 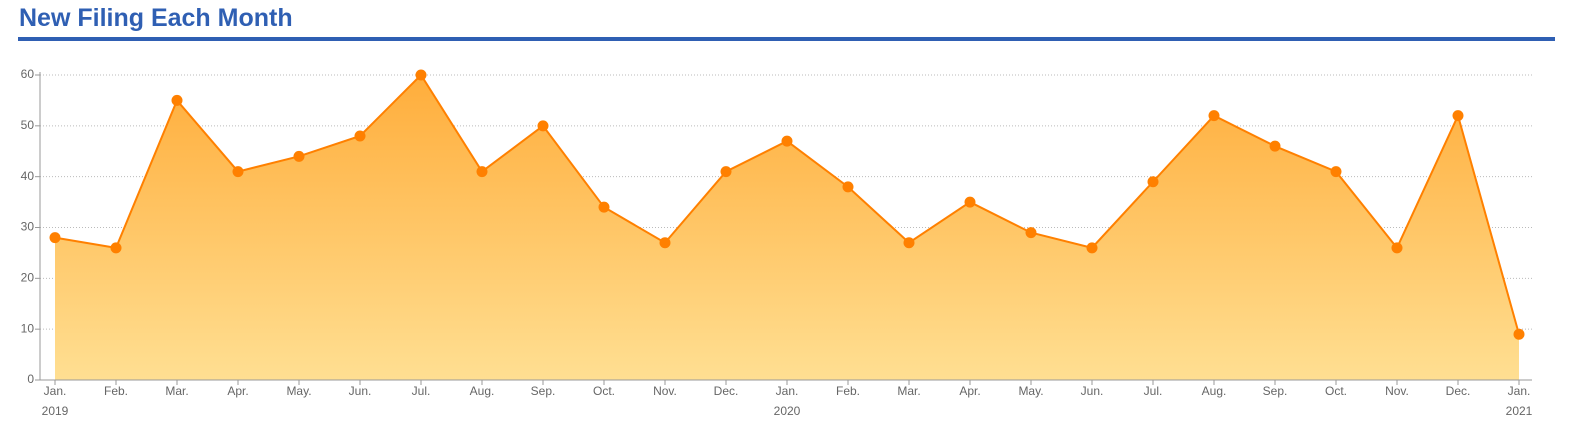 What do you see at coordinates (28, 328) in the screenshot?
I see `y-tick-label: 10` at bounding box center [28, 328].